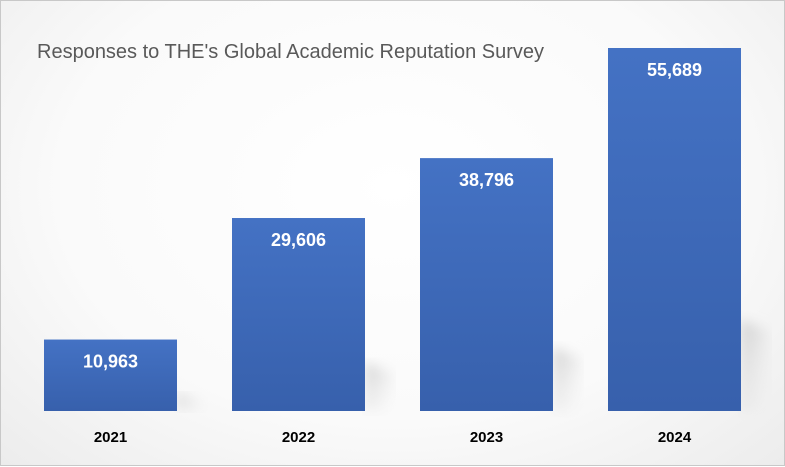  I want to click on data-label: 29,606, so click(298, 240).